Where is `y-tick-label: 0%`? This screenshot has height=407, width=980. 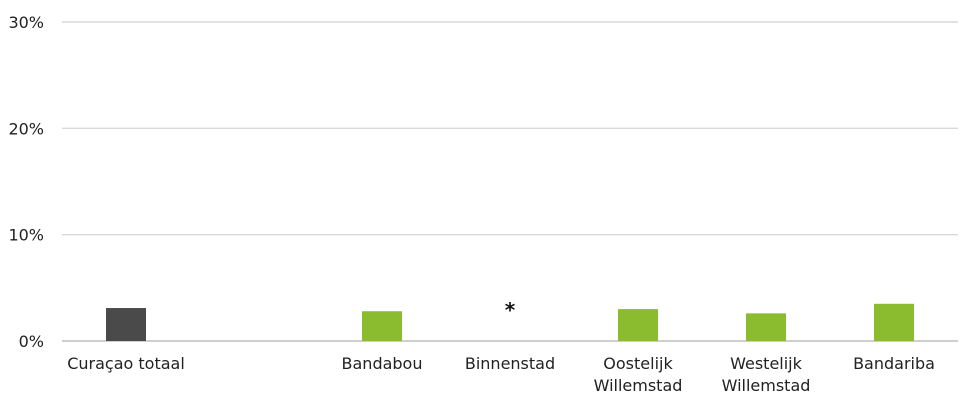 y-tick-label: 0% is located at coordinates (31, 341).